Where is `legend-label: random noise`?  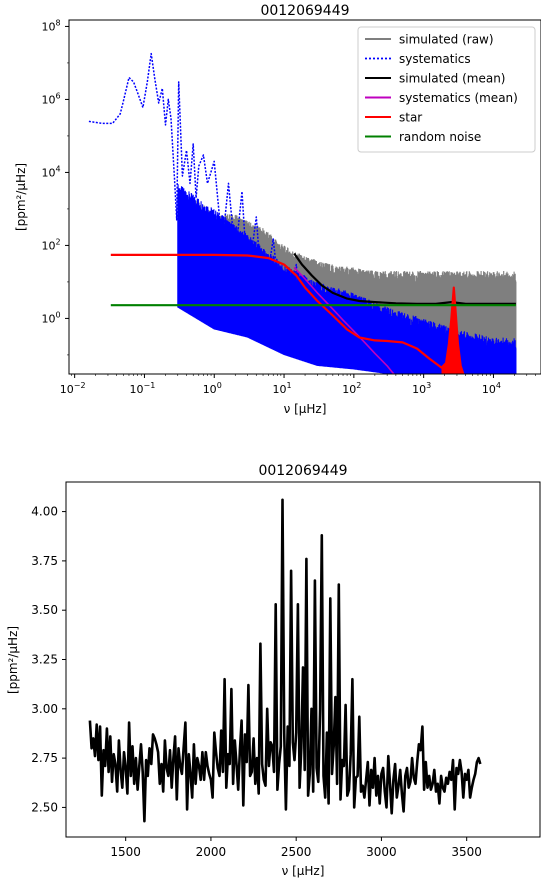 legend-label: random noise is located at coordinates (440, 137).